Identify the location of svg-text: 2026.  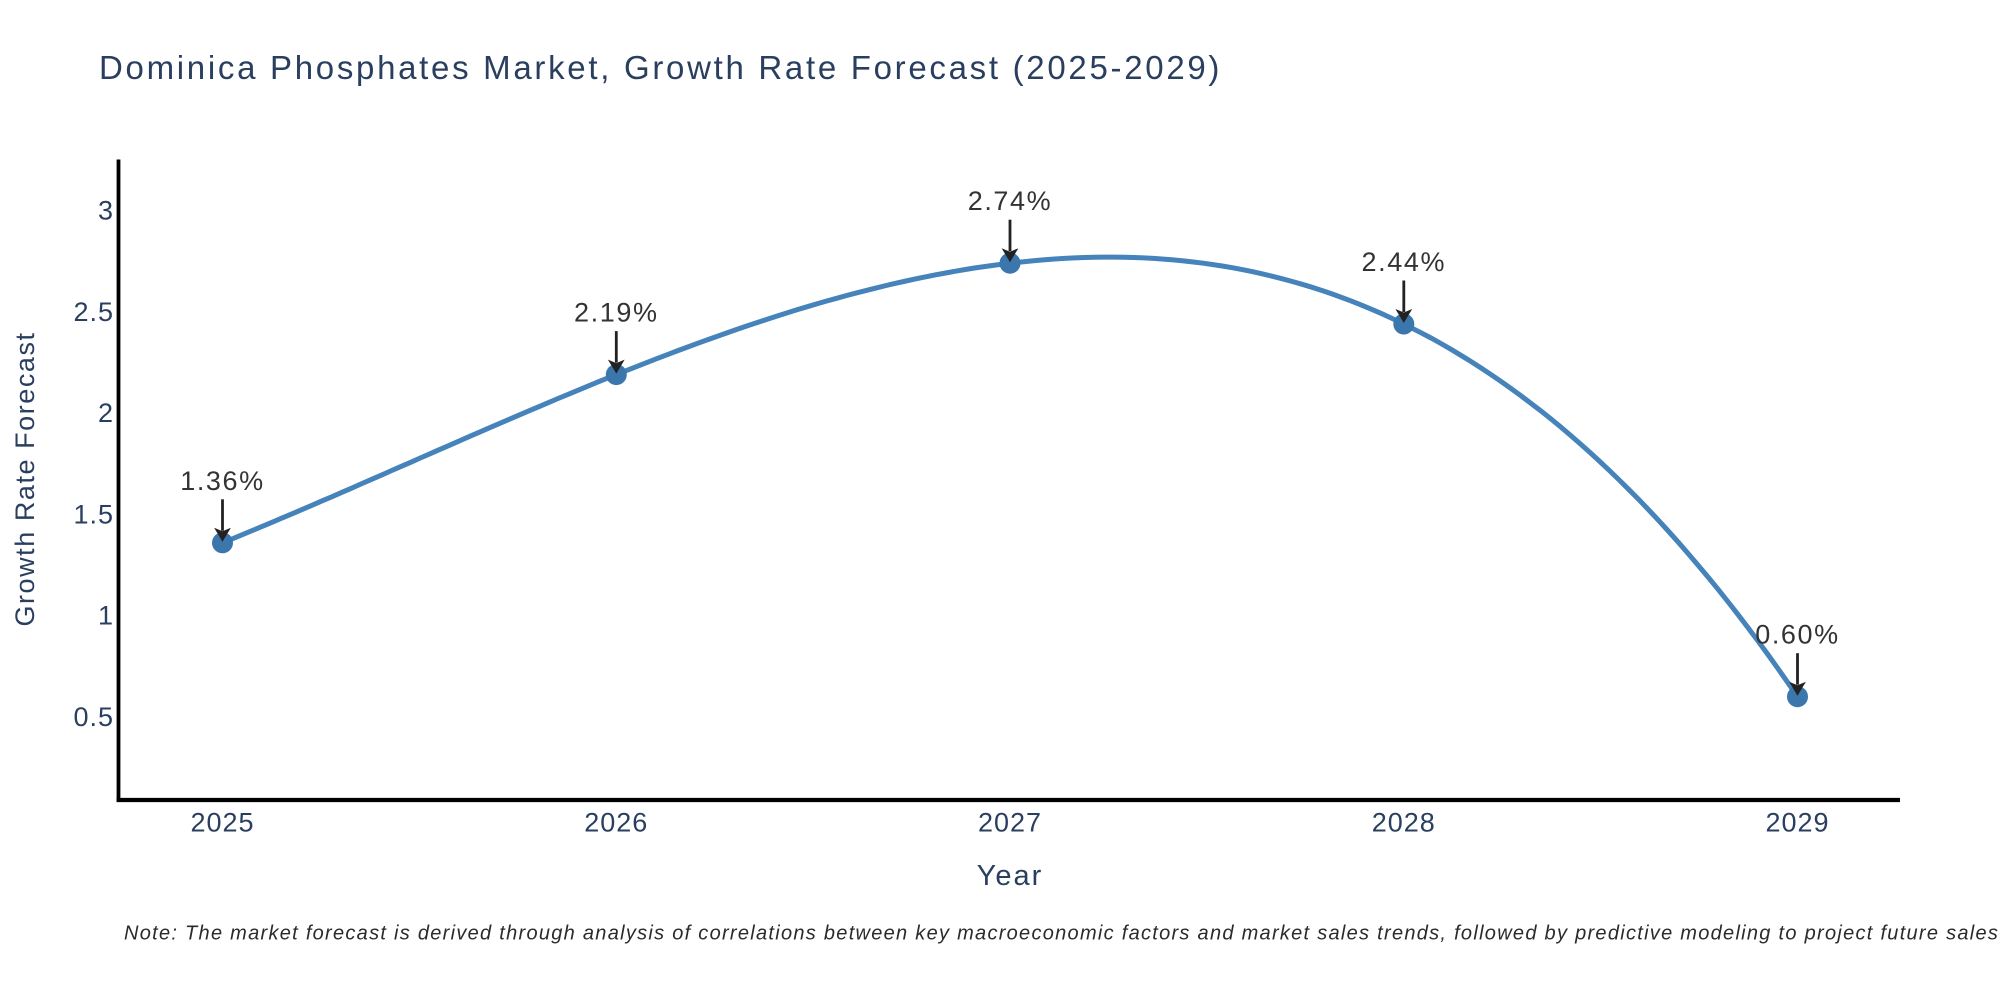
(616, 823).